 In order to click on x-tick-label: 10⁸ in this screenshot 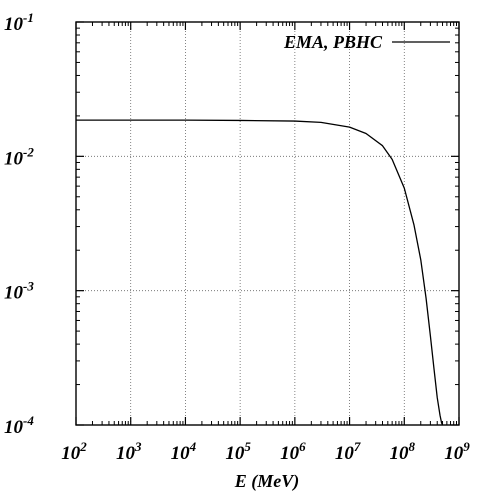, I will do `click(403, 451)`.